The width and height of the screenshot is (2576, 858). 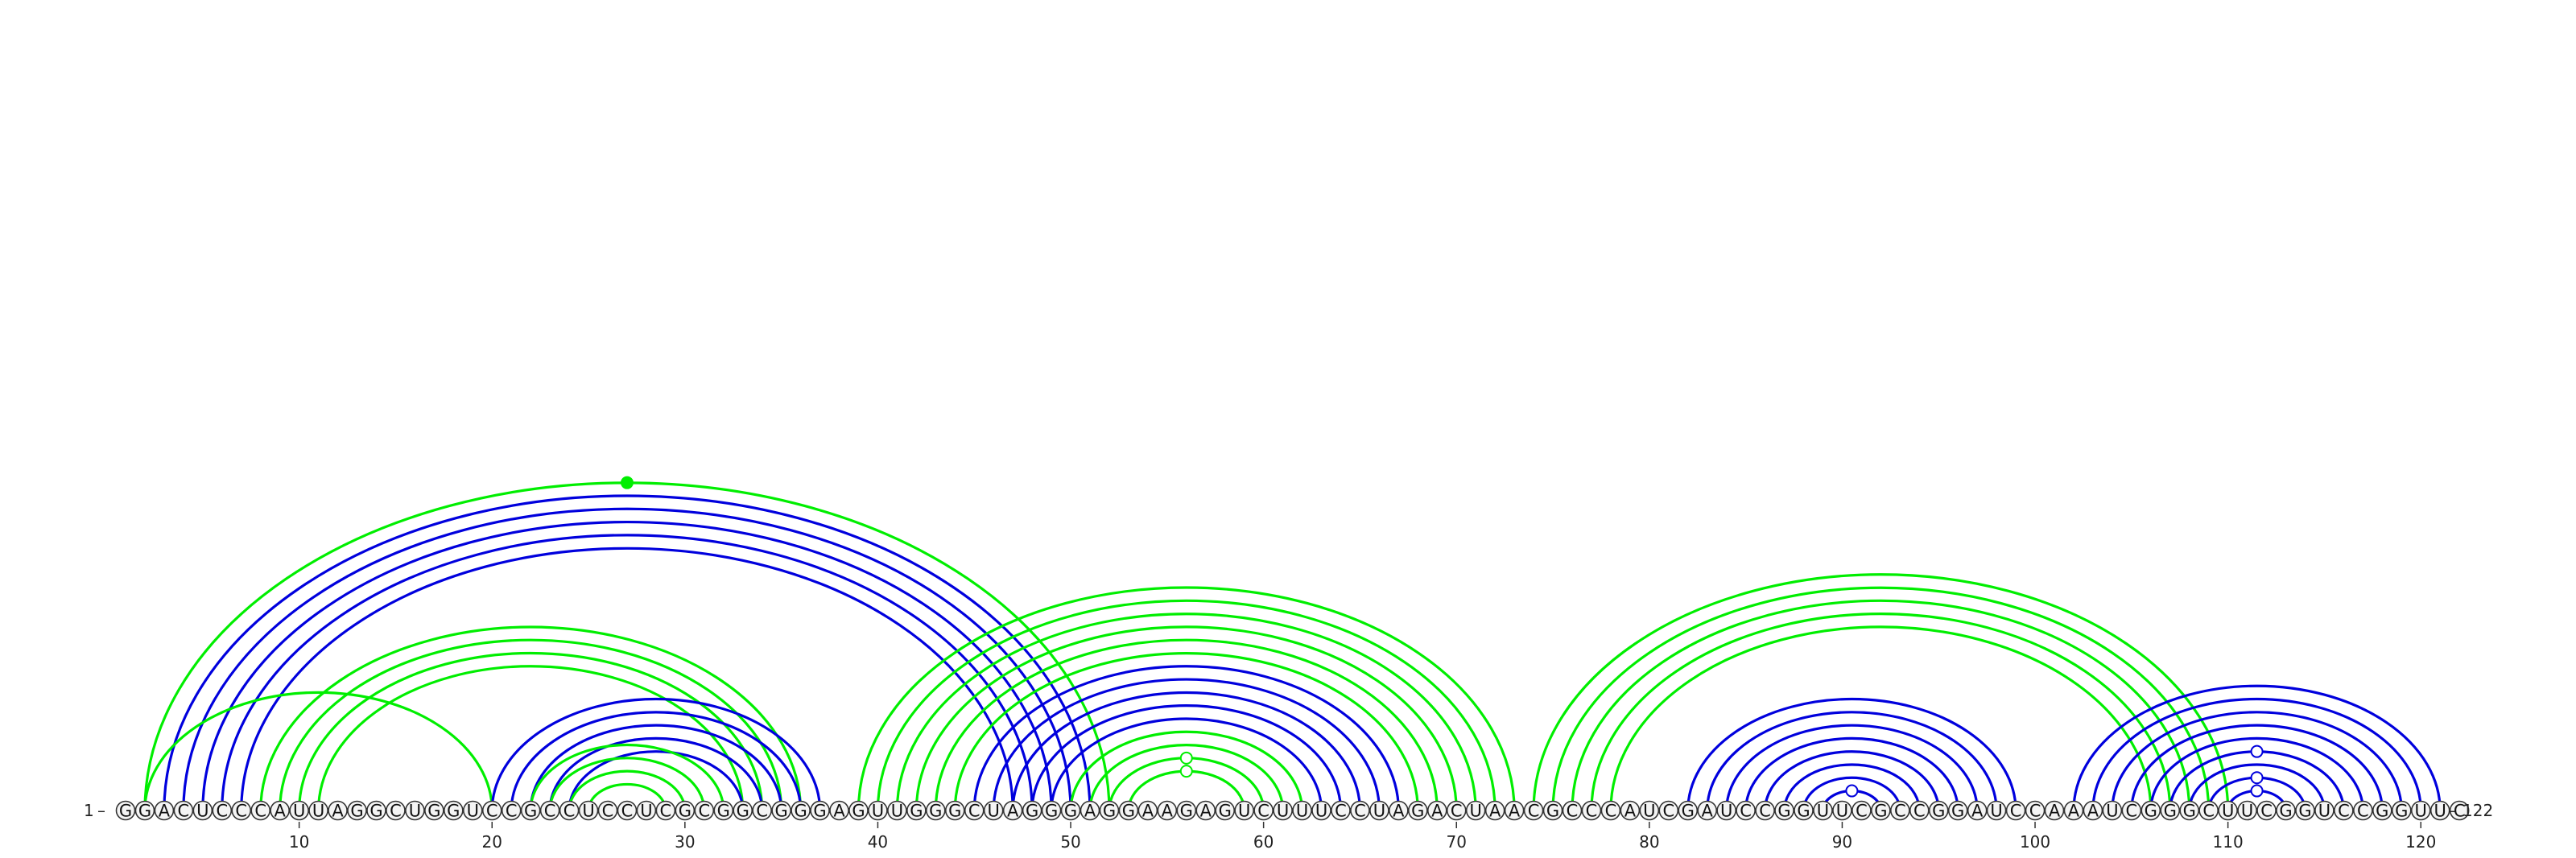 I want to click on nucleotide-61: U, so click(x=1283, y=812).